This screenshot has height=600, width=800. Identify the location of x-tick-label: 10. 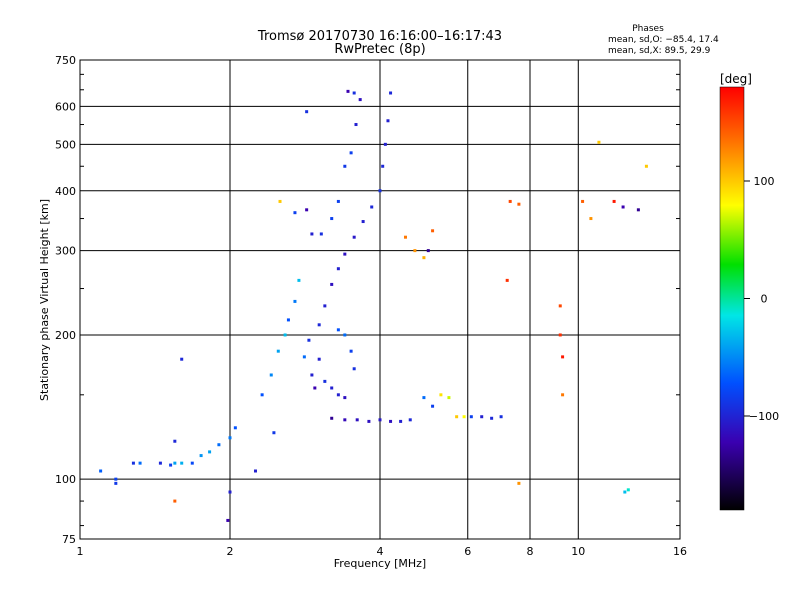
(578, 551).